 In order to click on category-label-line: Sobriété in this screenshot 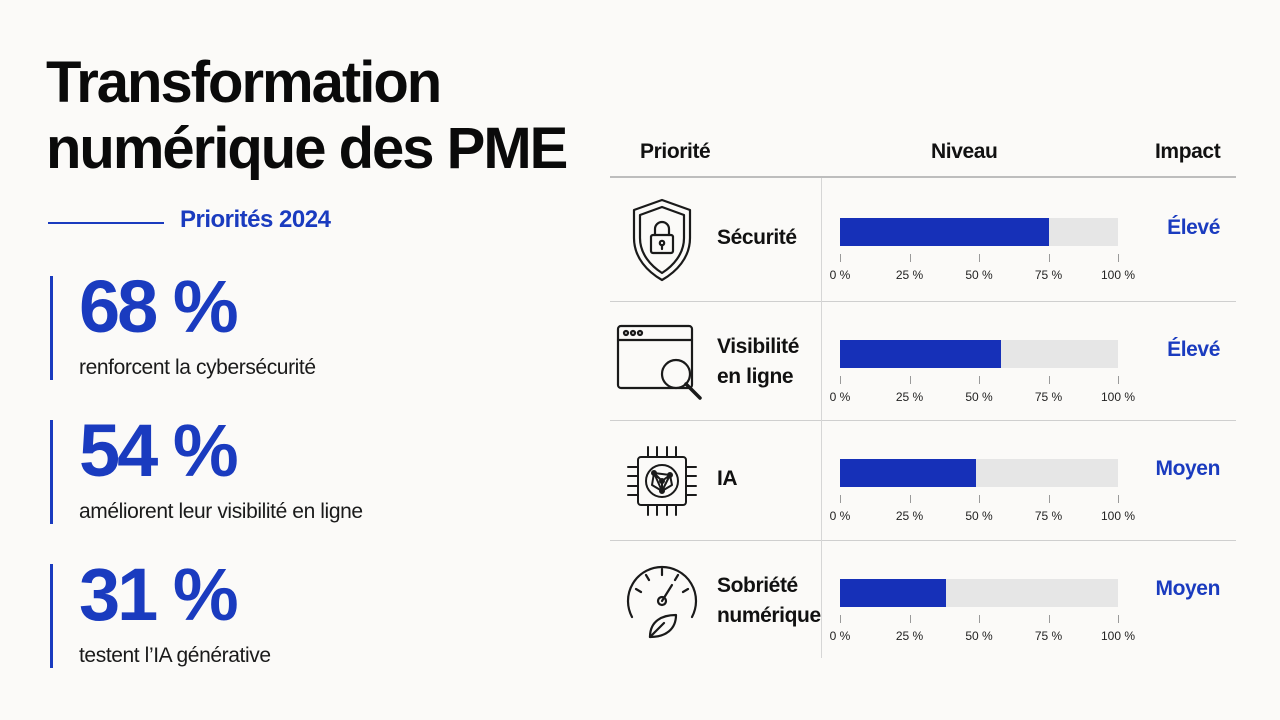, I will do `click(757, 585)`.